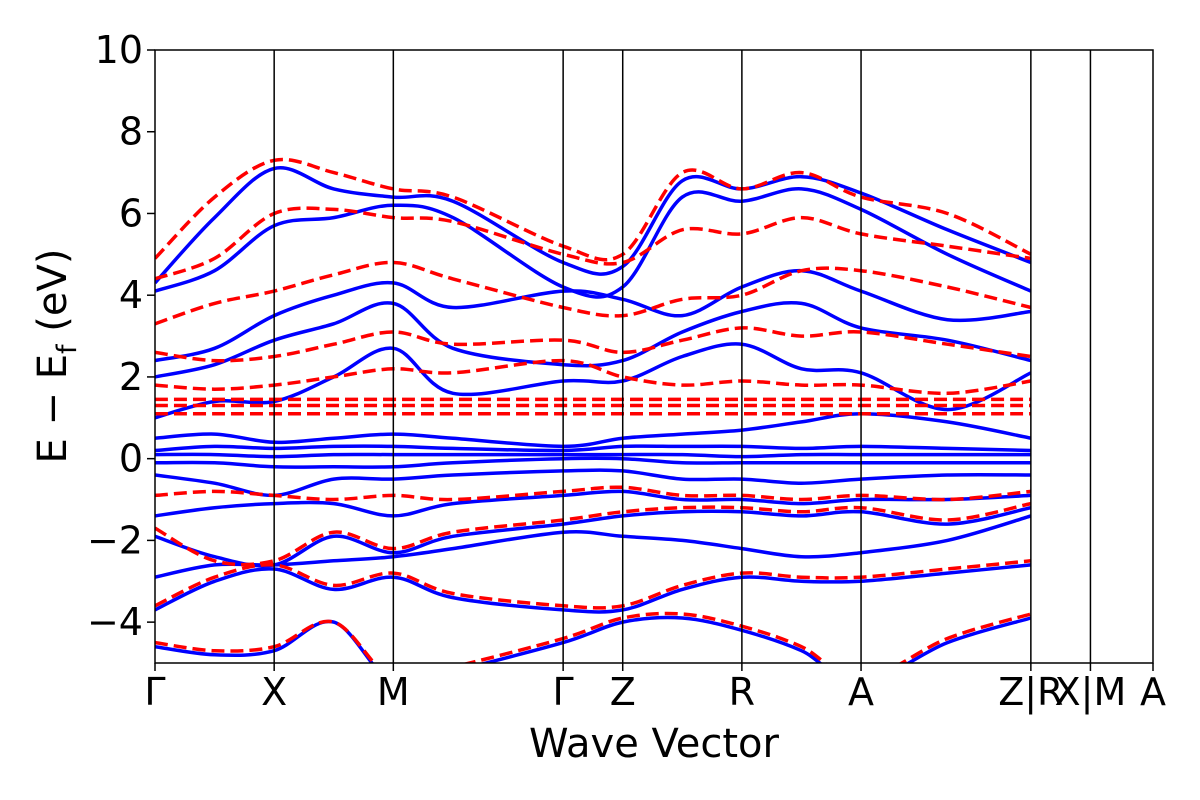 The image size is (1200, 800). What do you see at coordinates (131, 377) in the screenshot?
I see `y-tick-label: 2` at bounding box center [131, 377].